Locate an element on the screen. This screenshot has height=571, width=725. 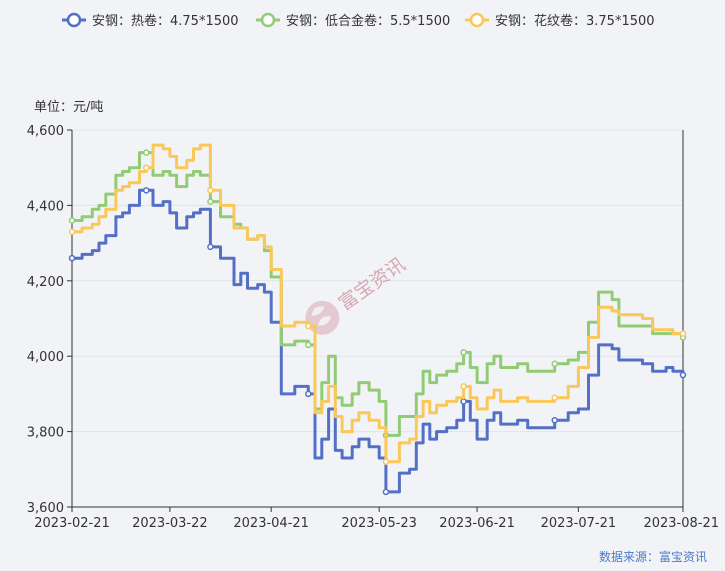
y-tick-label: 4,200 is located at coordinates (45, 282).